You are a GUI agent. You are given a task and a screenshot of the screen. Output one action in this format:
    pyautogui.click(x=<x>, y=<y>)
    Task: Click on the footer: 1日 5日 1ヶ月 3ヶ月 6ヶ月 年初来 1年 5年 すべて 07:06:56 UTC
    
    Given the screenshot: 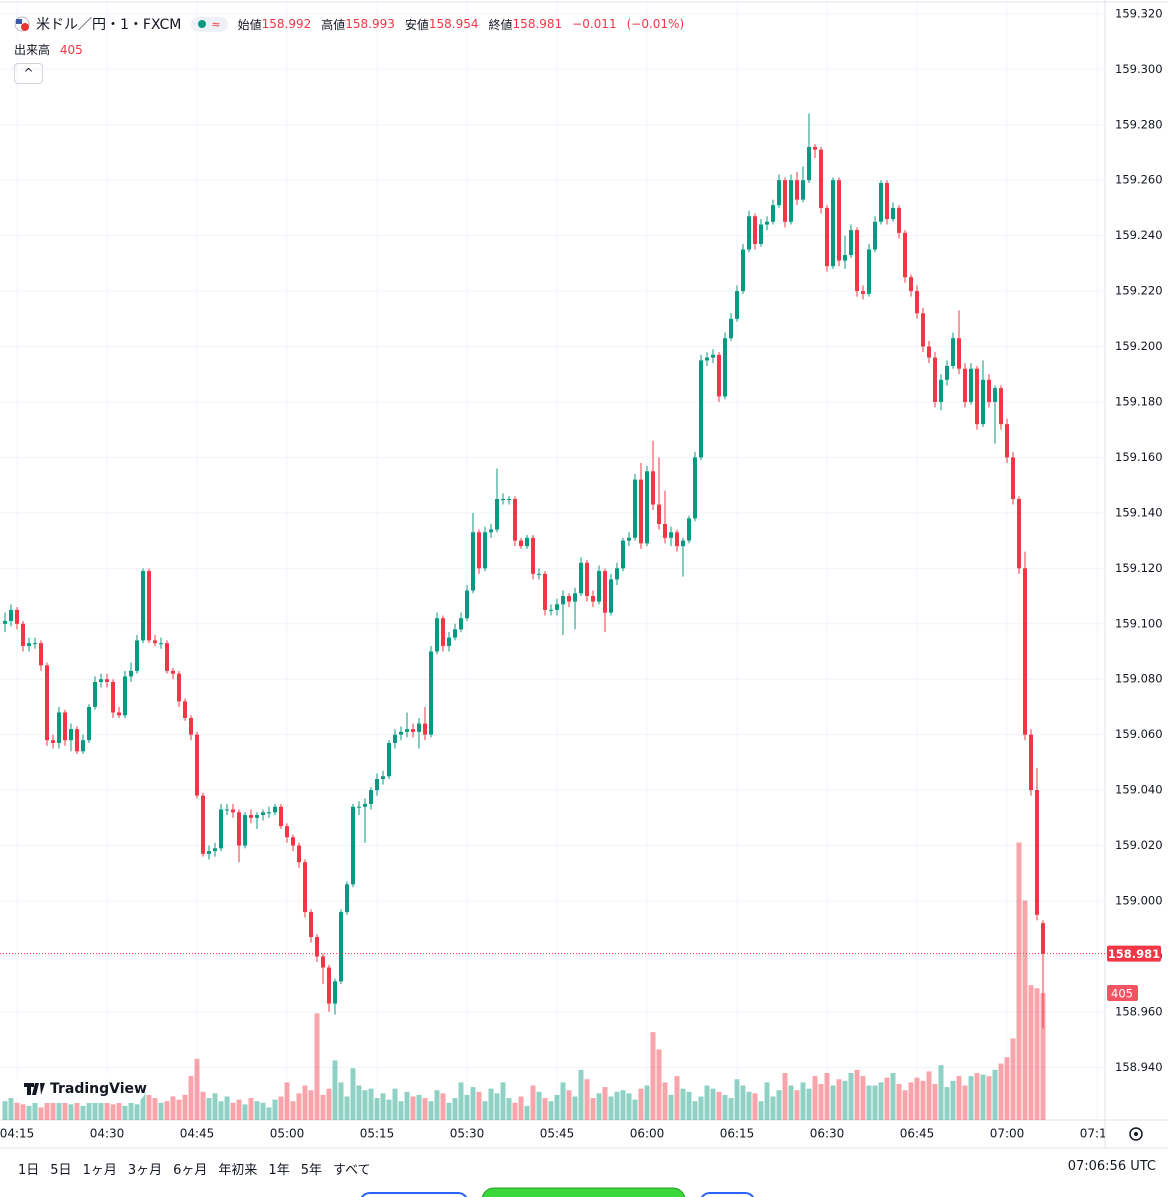 What is the action you would take?
    pyautogui.click(x=584, y=1168)
    